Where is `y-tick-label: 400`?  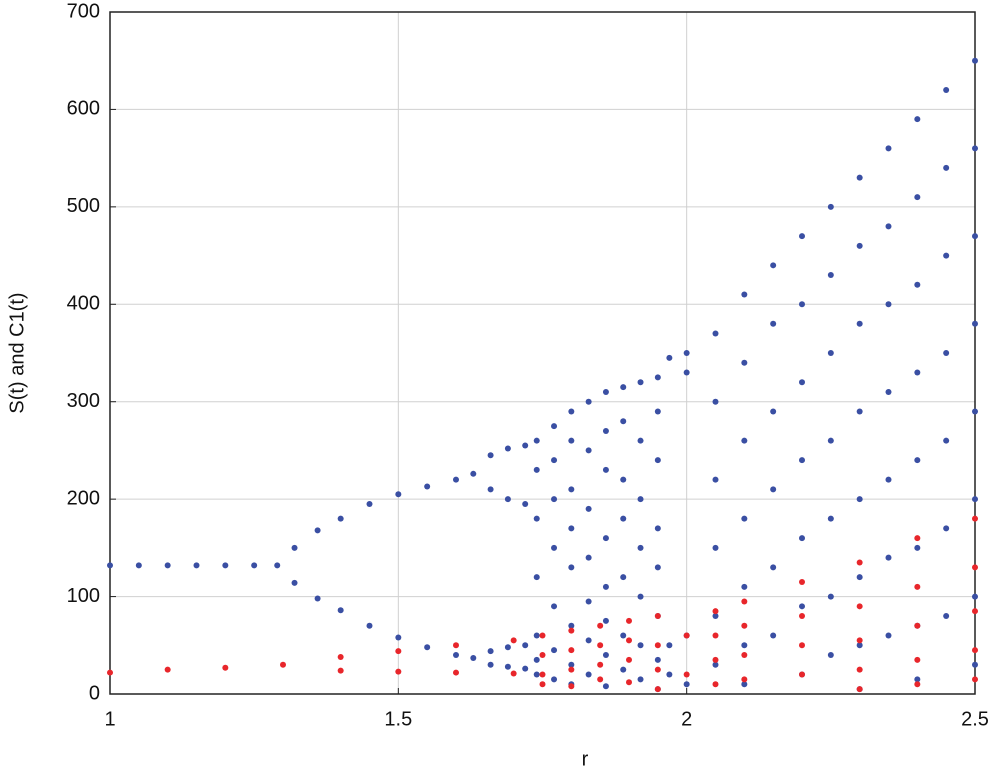
y-tick-label: 400 is located at coordinates (83, 304).